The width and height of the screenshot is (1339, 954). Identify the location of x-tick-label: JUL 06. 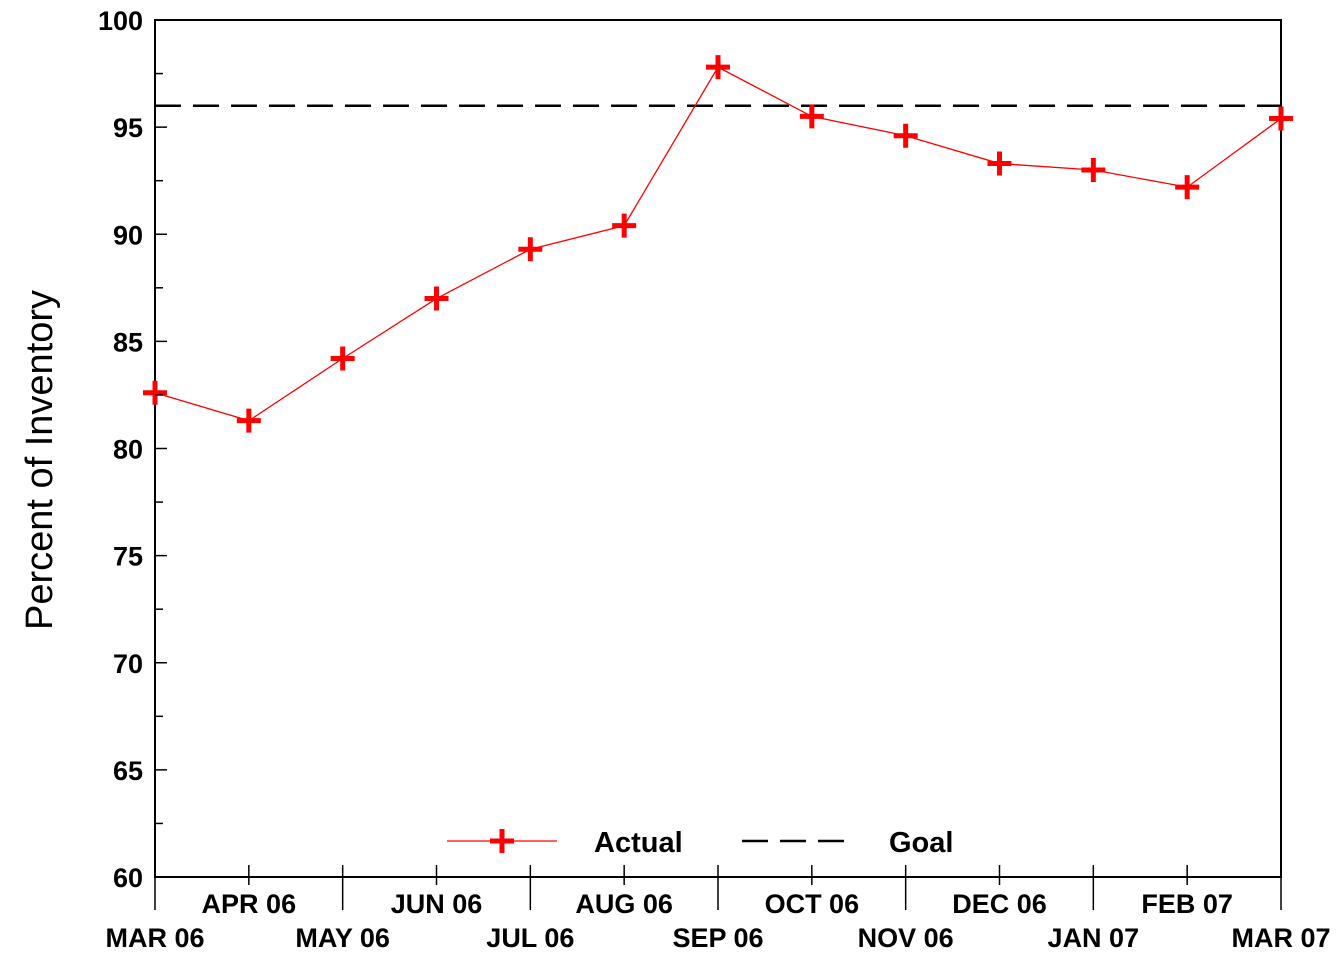
(530, 938).